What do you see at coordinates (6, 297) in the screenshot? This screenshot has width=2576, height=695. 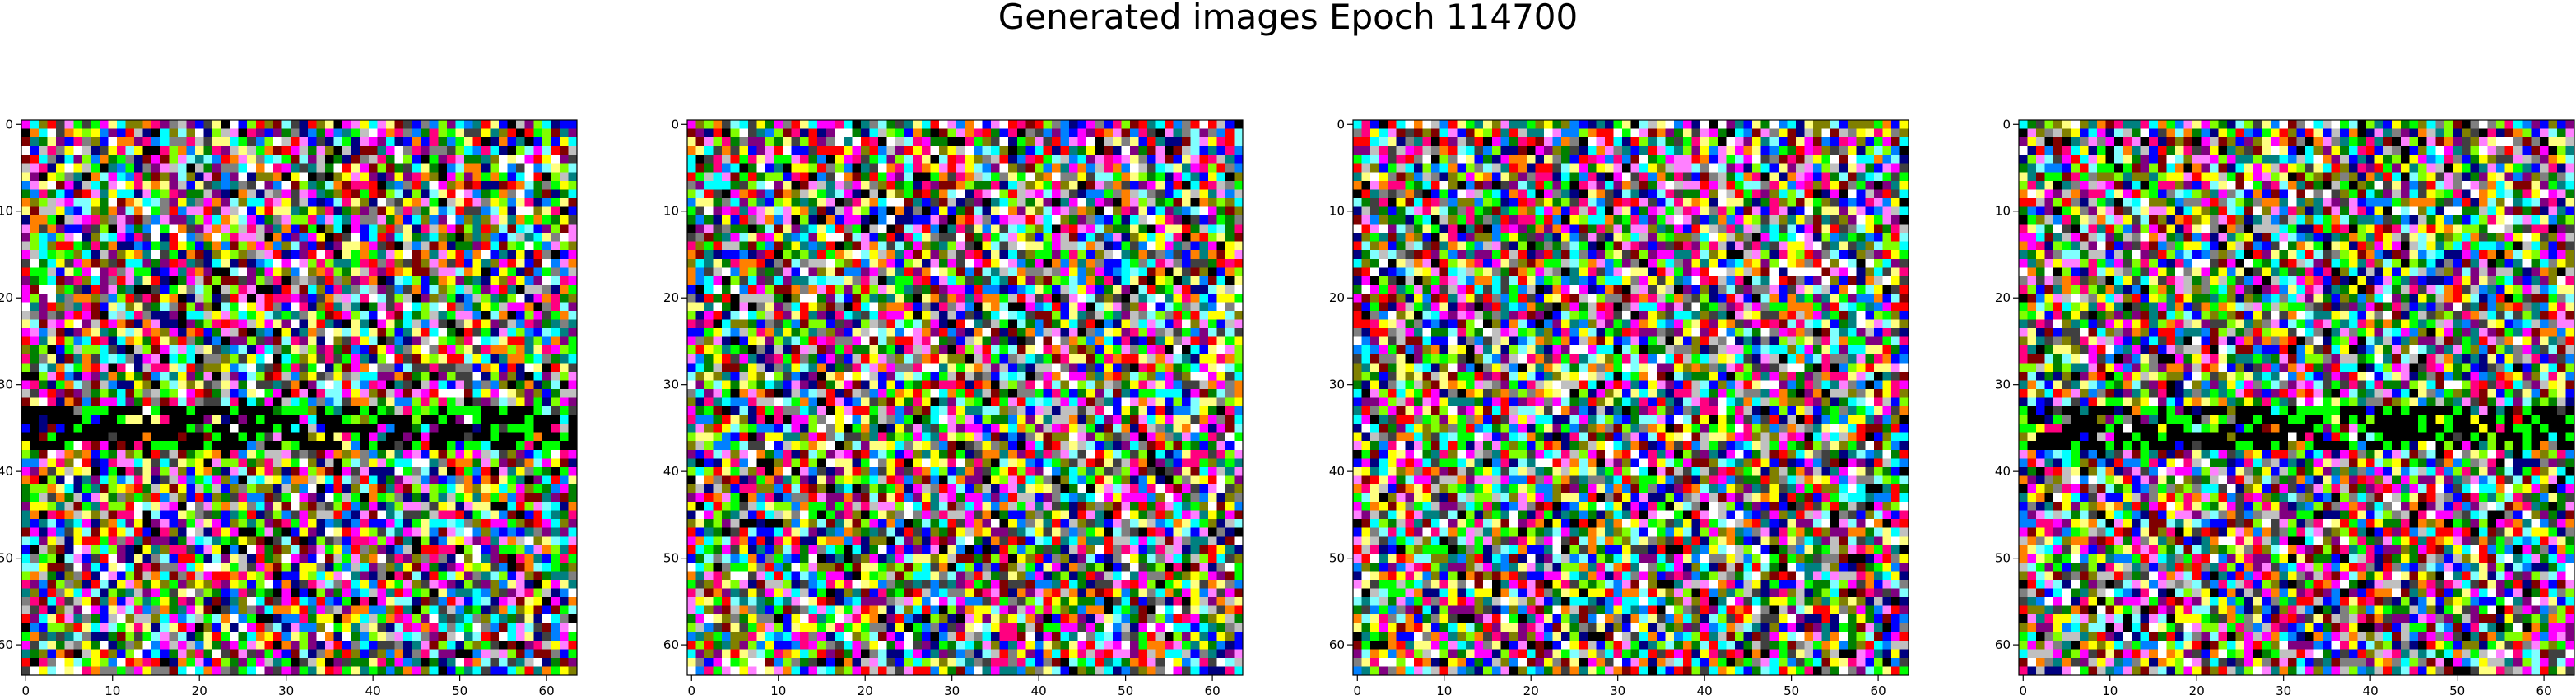 I see `y-tick-label: 20` at bounding box center [6, 297].